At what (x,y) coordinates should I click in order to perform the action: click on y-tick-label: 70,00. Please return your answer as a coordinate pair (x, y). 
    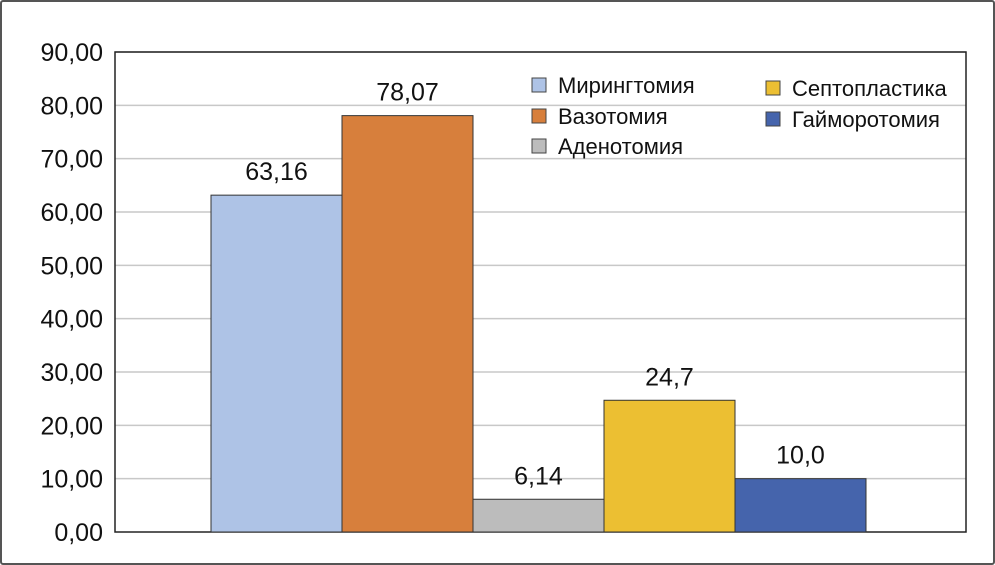
    Looking at the image, I should click on (71, 160).